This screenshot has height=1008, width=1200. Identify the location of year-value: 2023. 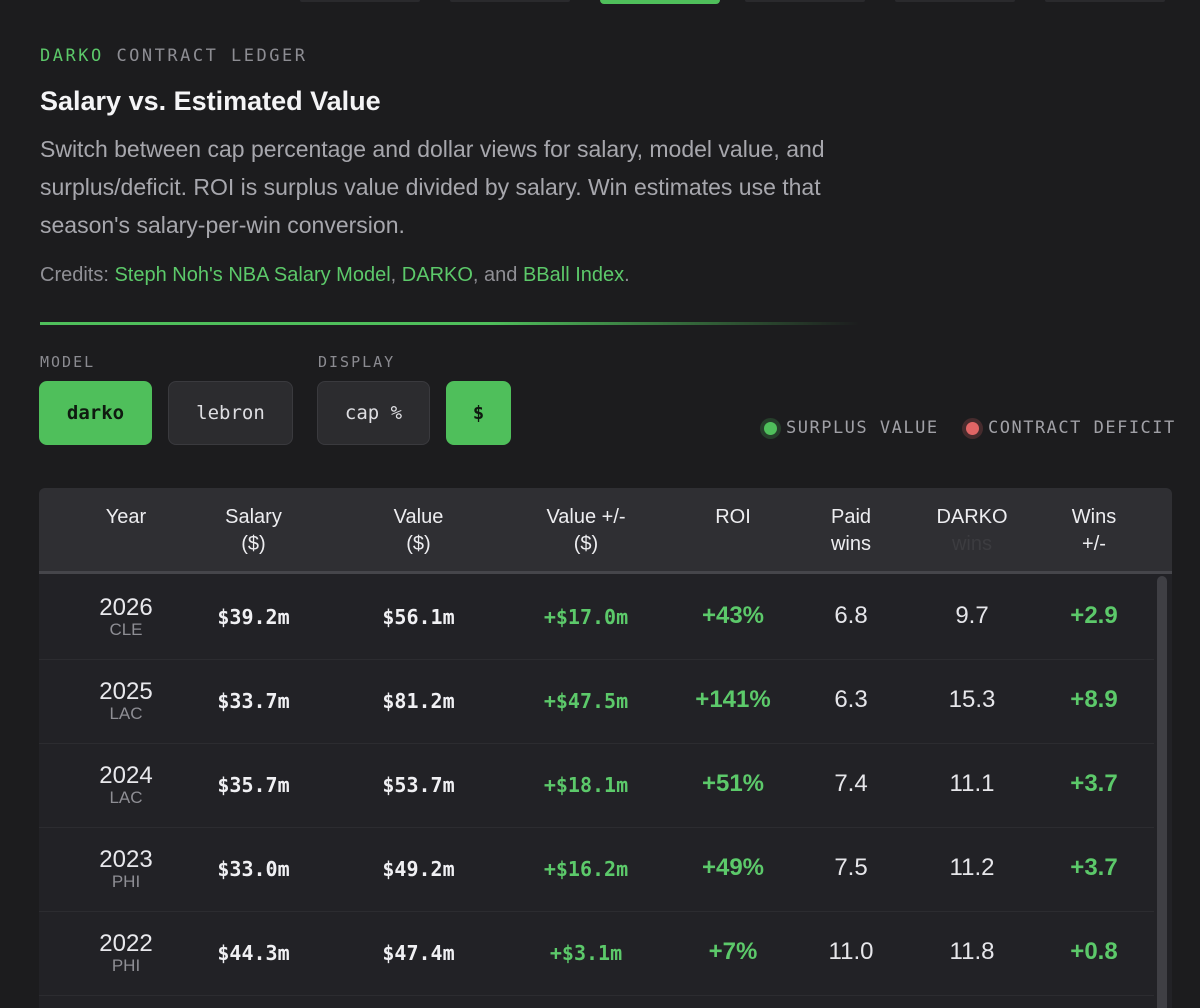
(126, 859).